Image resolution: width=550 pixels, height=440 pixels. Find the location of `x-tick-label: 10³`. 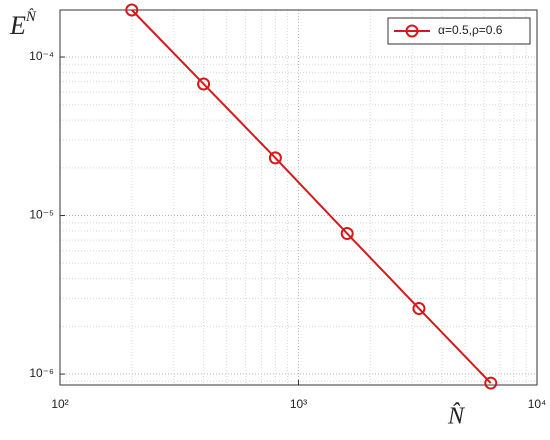

x-tick-label: 10³ is located at coordinates (298, 404).